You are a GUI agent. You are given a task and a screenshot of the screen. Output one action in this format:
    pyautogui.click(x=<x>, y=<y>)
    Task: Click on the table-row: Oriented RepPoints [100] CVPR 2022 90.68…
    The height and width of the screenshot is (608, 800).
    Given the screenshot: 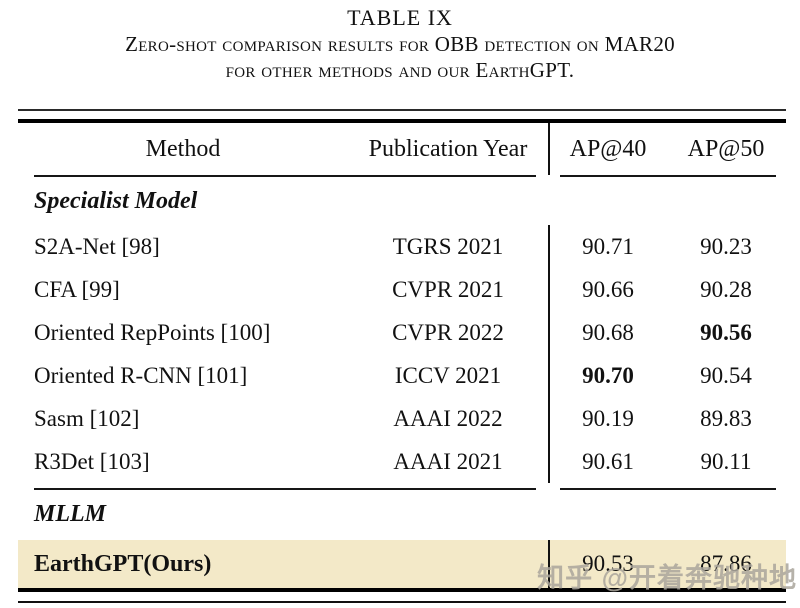 What is the action you would take?
    pyautogui.click(x=402, y=332)
    